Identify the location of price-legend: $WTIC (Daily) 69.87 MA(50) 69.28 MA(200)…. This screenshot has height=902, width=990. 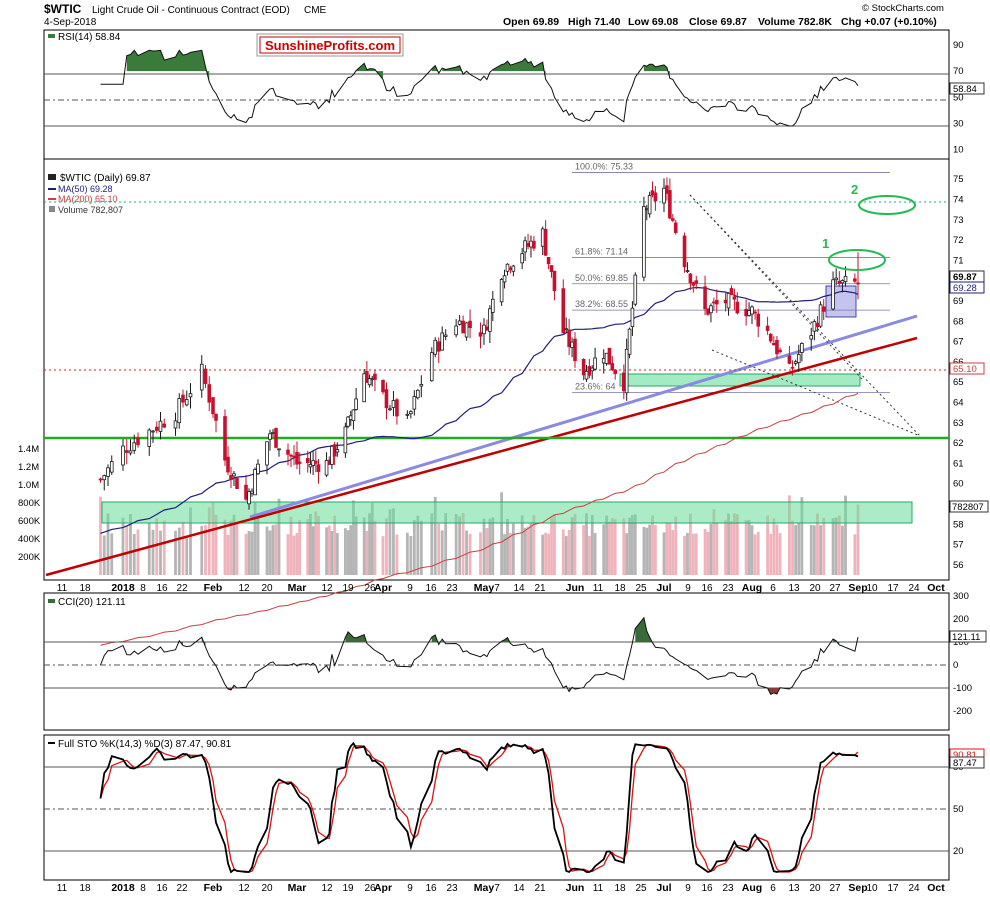
(99, 194).